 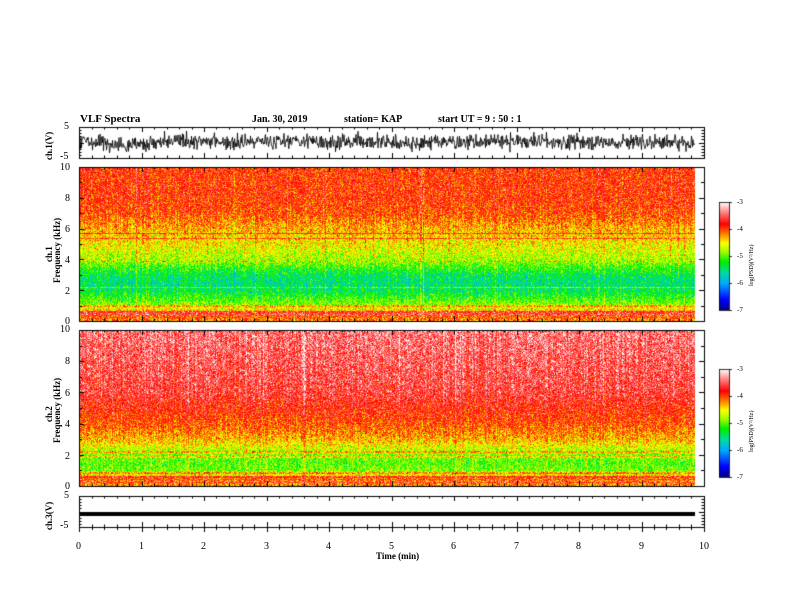 I want to click on ch1-wave-ytick-top: 5, so click(x=66, y=126).